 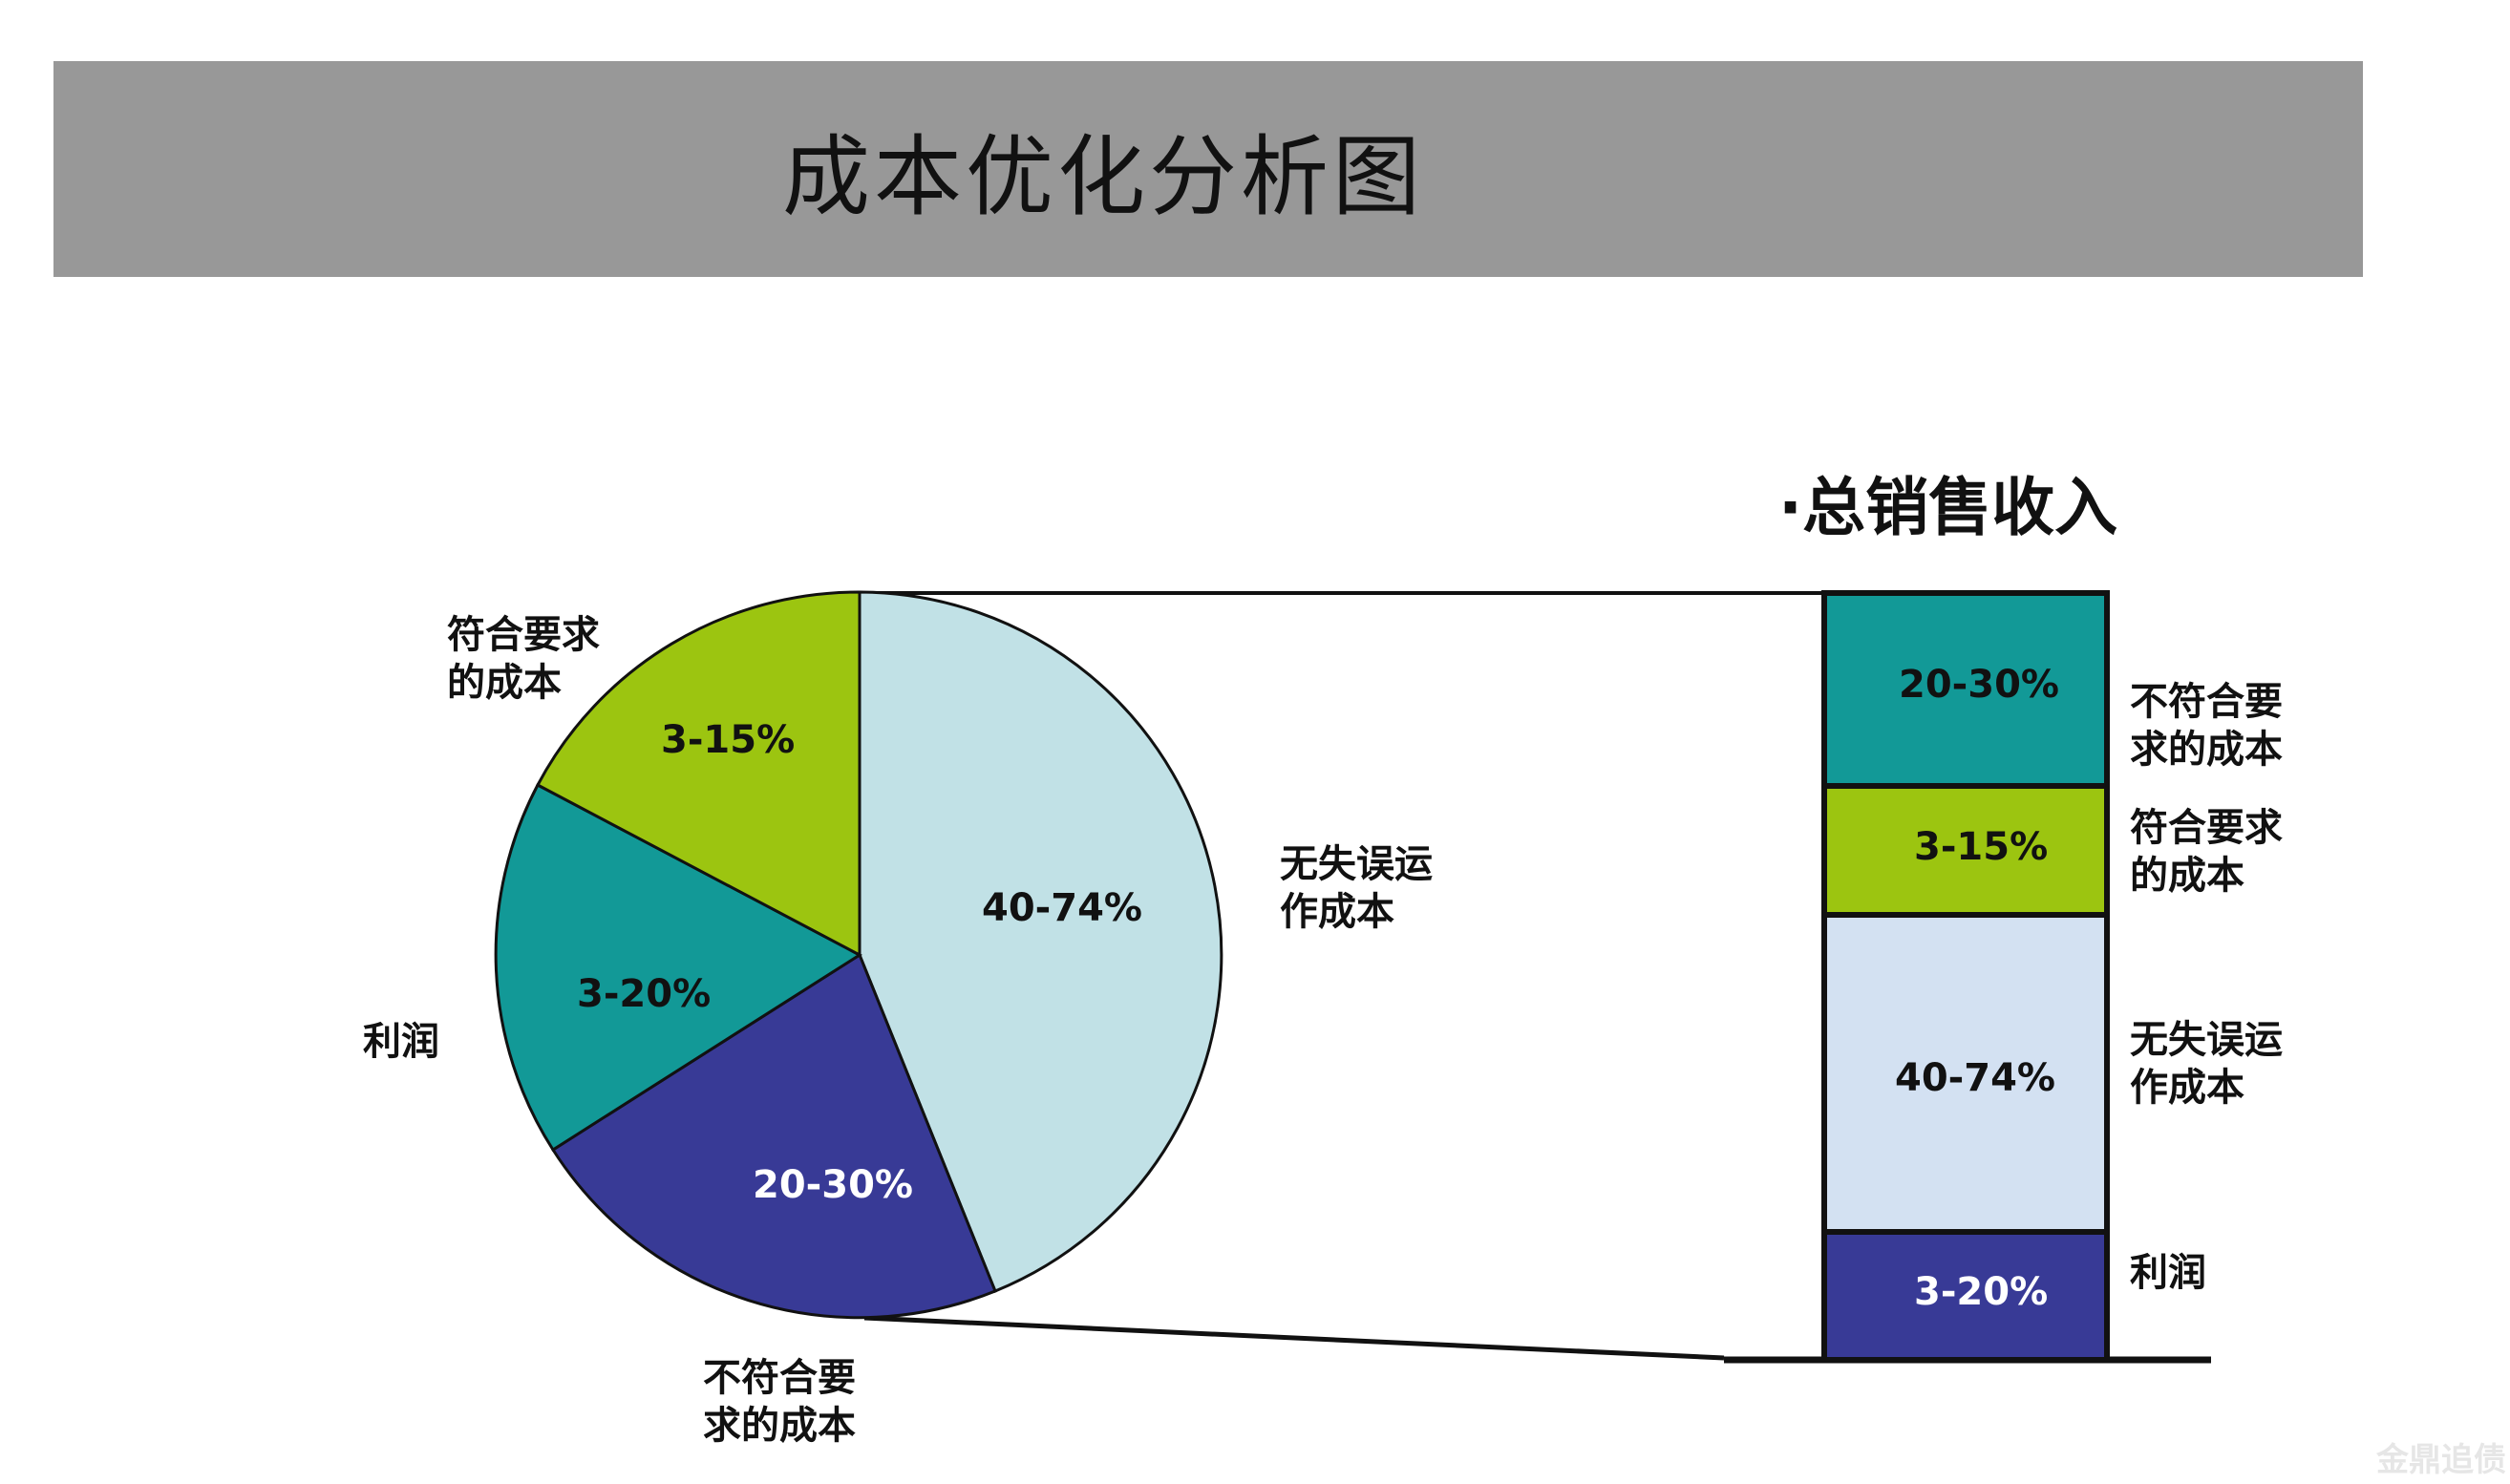 I want to click on pie-slice-conforming, so click(x=698, y=774).